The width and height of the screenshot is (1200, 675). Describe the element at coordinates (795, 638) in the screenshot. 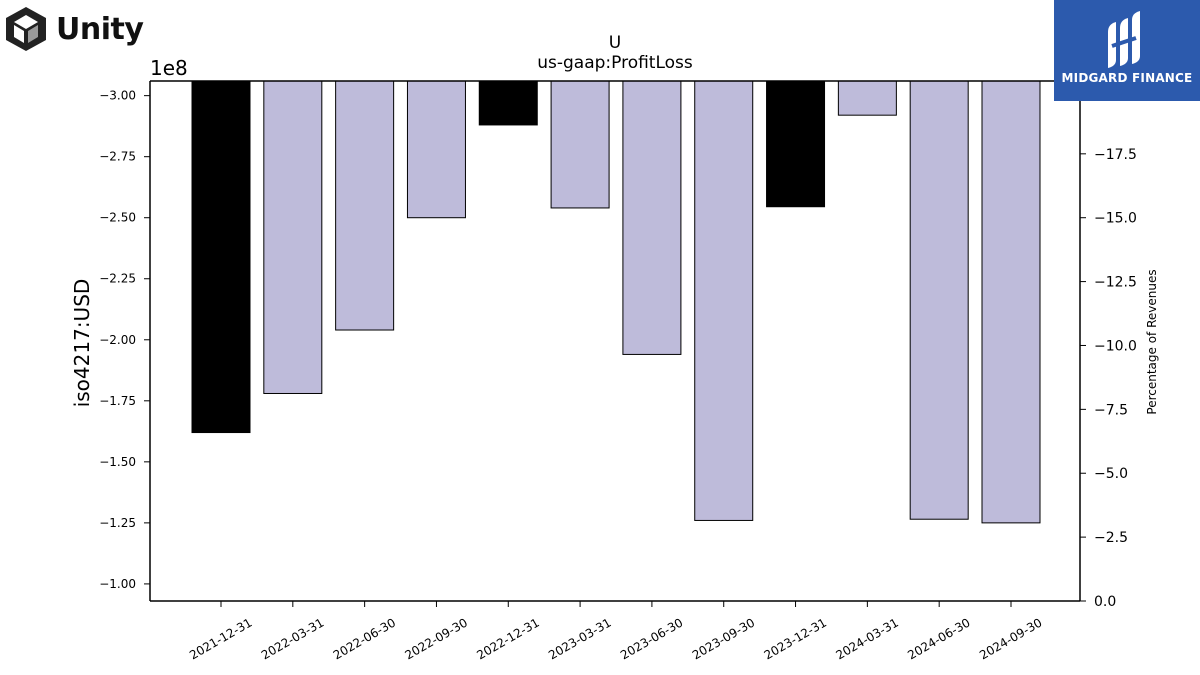

I see `x-tick-label: 2023-12-31` at that location.